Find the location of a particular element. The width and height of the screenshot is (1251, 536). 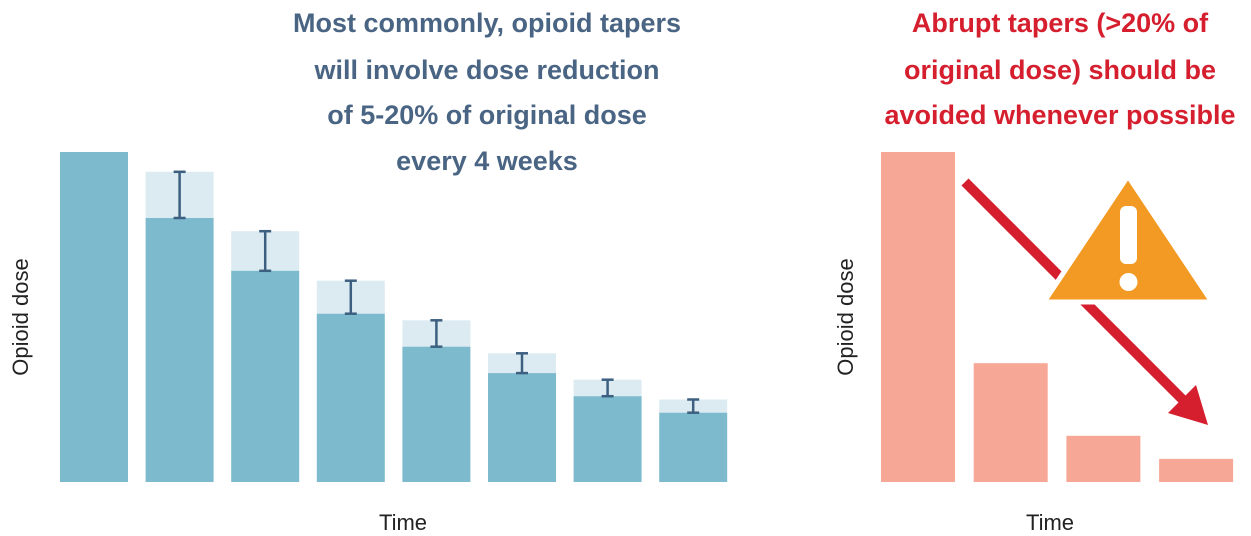

chart-title: Most commonly, opioid tapers is located at coordinates (487, 23).